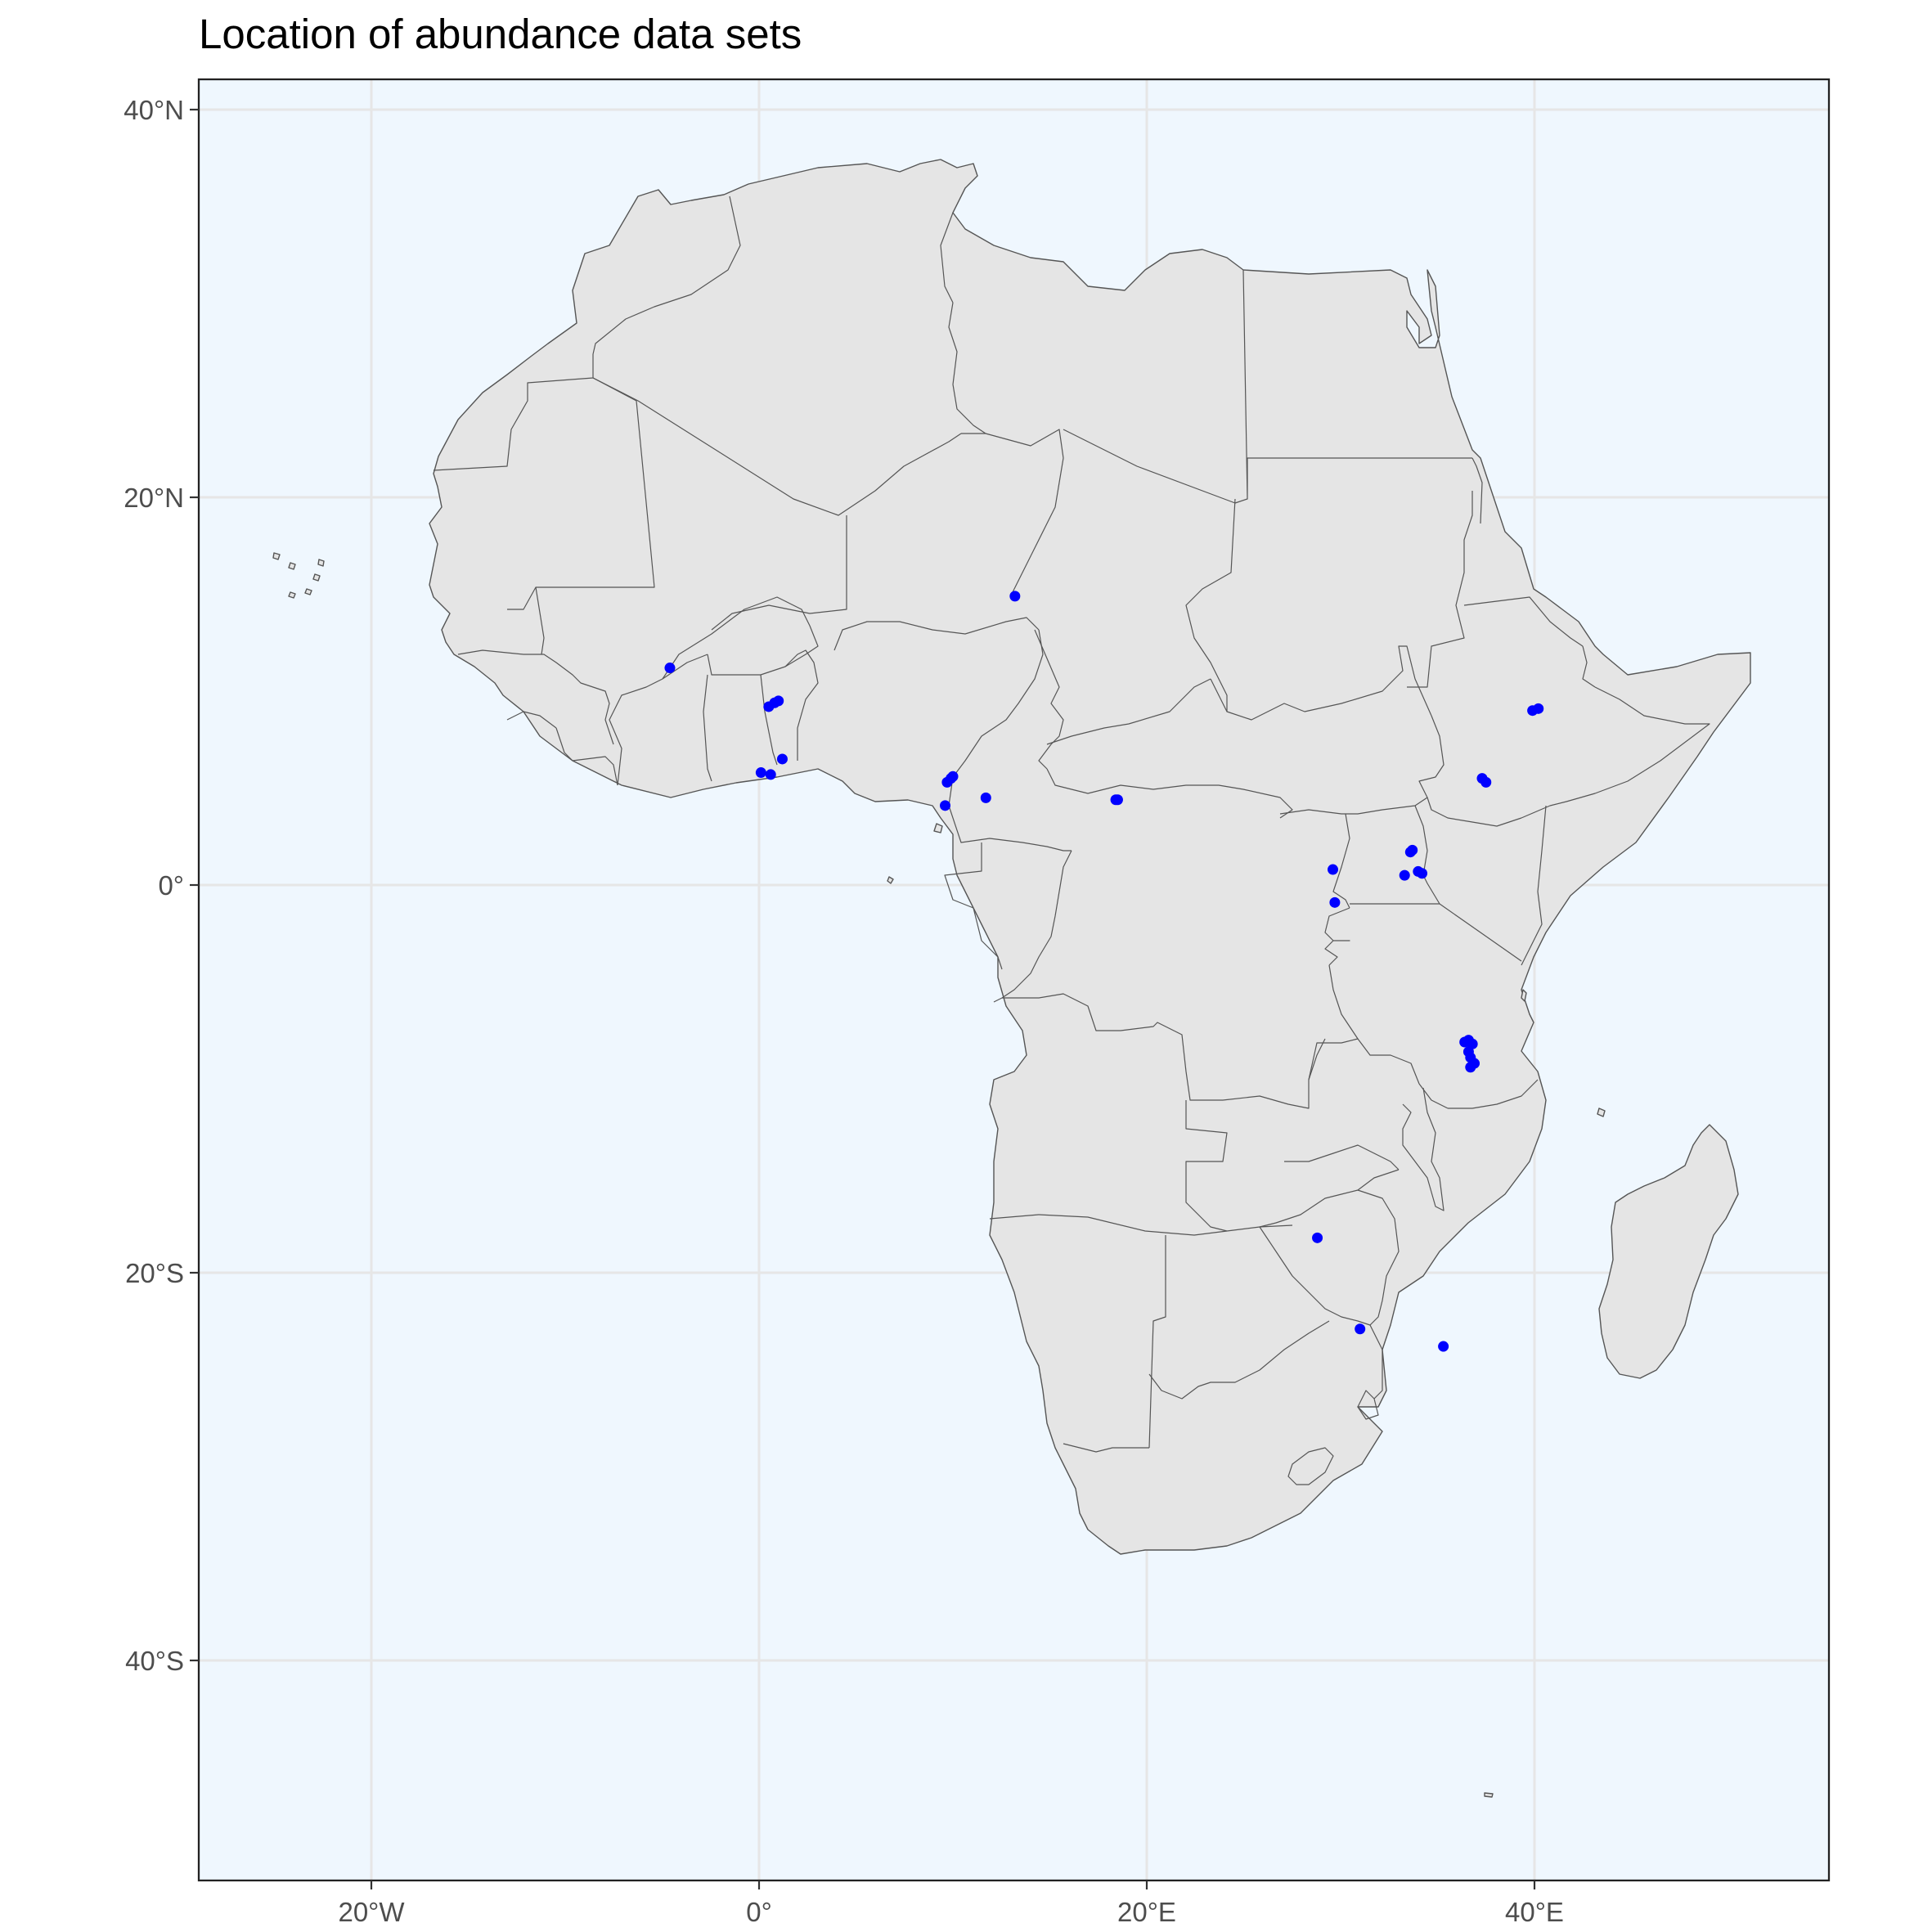  What do you see at coordinates (1032, 926) in the screenshot?
I see `border-congo-drc` at bounding box center [1032, 926].